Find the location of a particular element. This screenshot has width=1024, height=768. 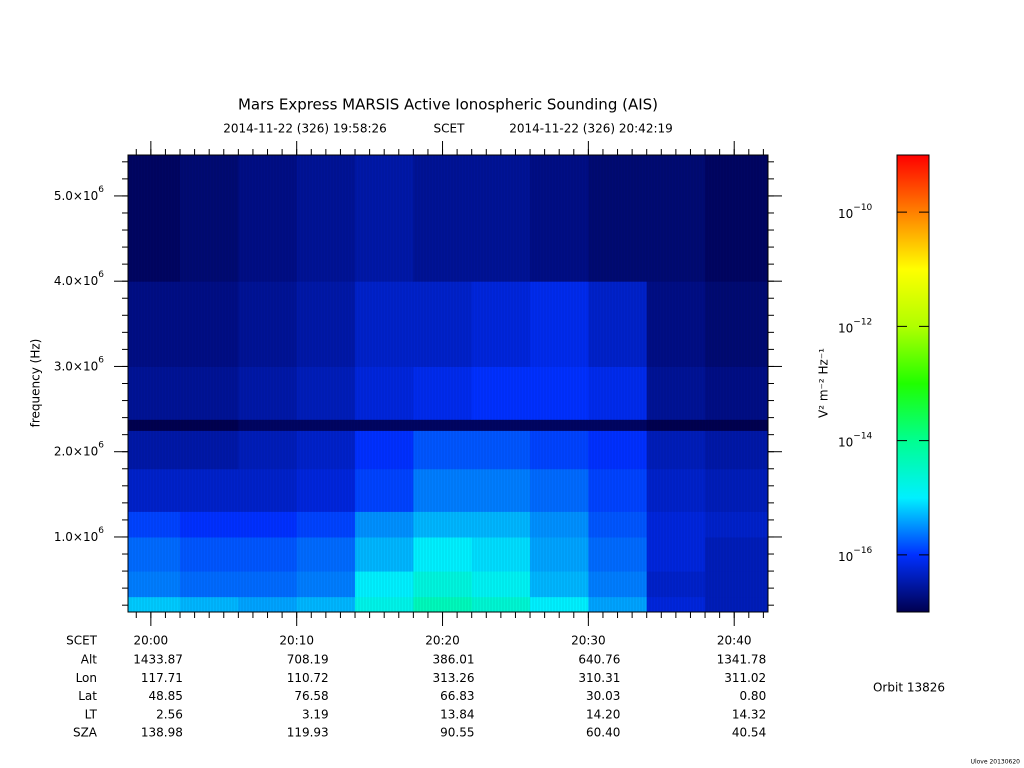

table-row-label: LT is located at coordinates (91, 714).